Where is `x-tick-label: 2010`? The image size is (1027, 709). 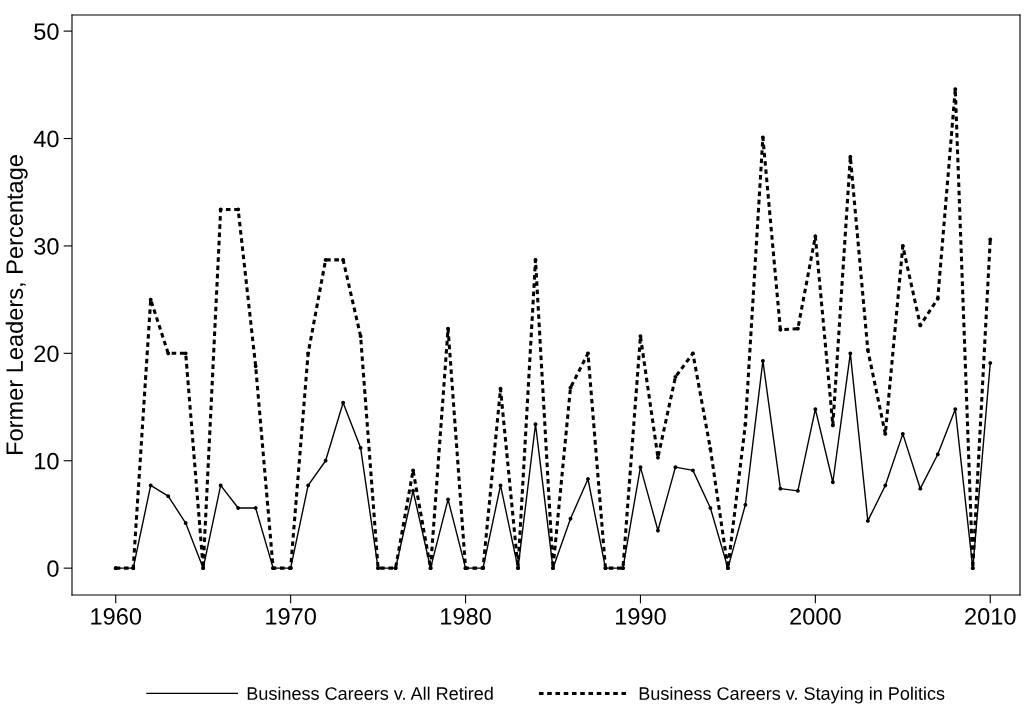
x-tick-label: 2010 is located at coordinates (990, 616).